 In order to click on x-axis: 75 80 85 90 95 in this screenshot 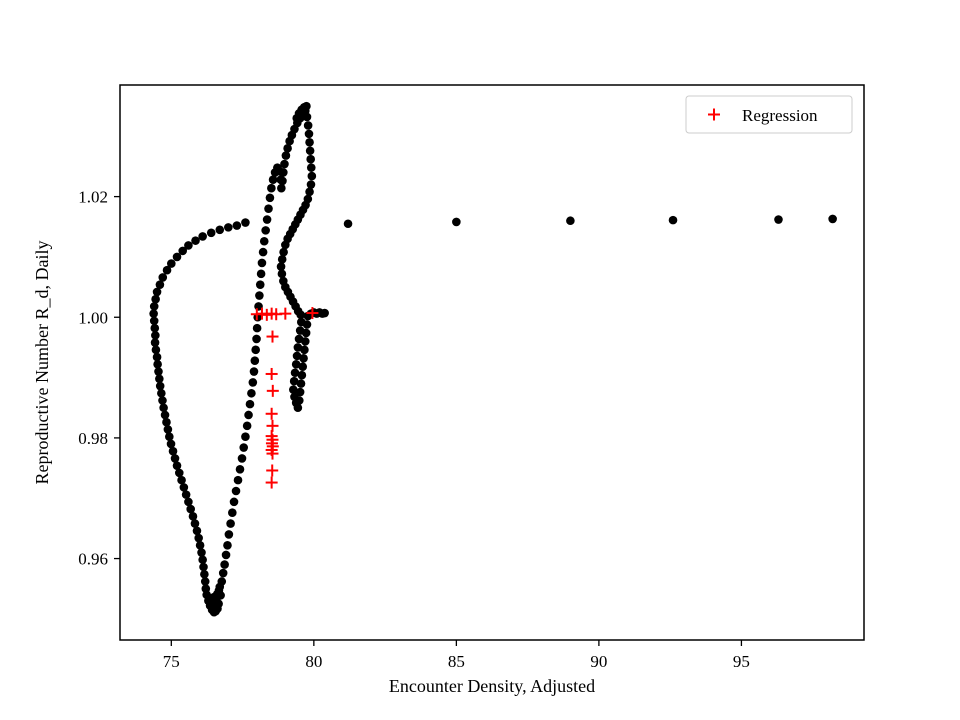, I will do `click(456, 655)`.